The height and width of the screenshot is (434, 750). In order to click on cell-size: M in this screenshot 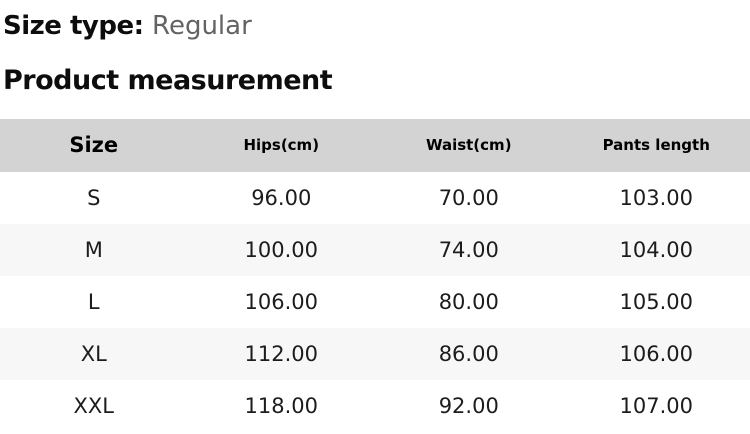, I will do `click(93, 249)`.